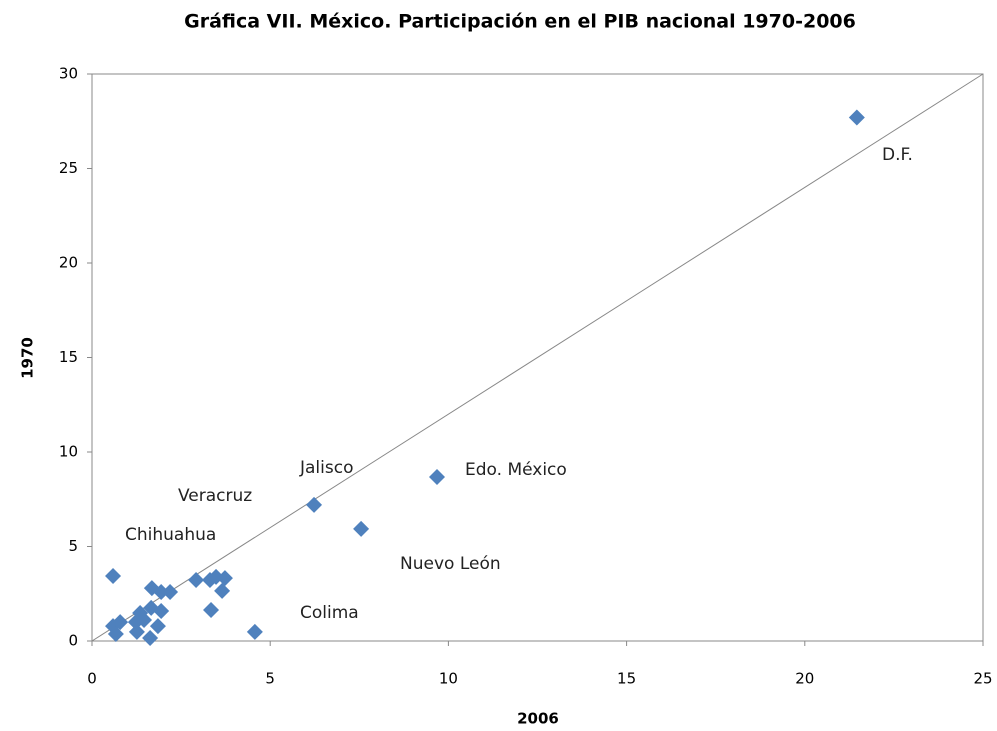 The image size is (997, 731). I want to click on x-tick-label: 25, so click(982, 679).